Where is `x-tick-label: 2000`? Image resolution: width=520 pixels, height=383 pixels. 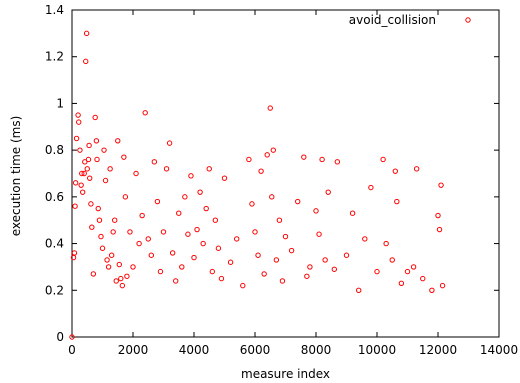 x-tick-label: 2000 is located at coordinates (133, 350).